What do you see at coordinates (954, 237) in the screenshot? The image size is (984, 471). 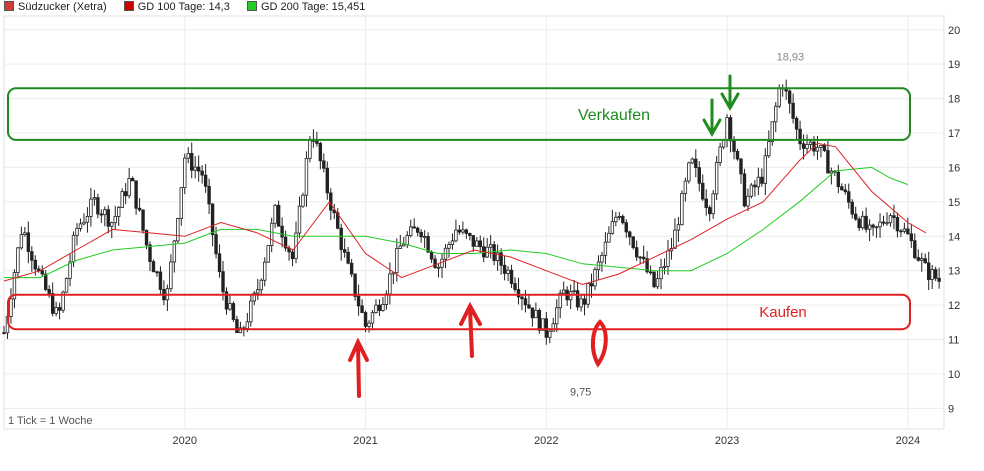 I see `y-tick-label: 14` at bounding box center [954, 237].